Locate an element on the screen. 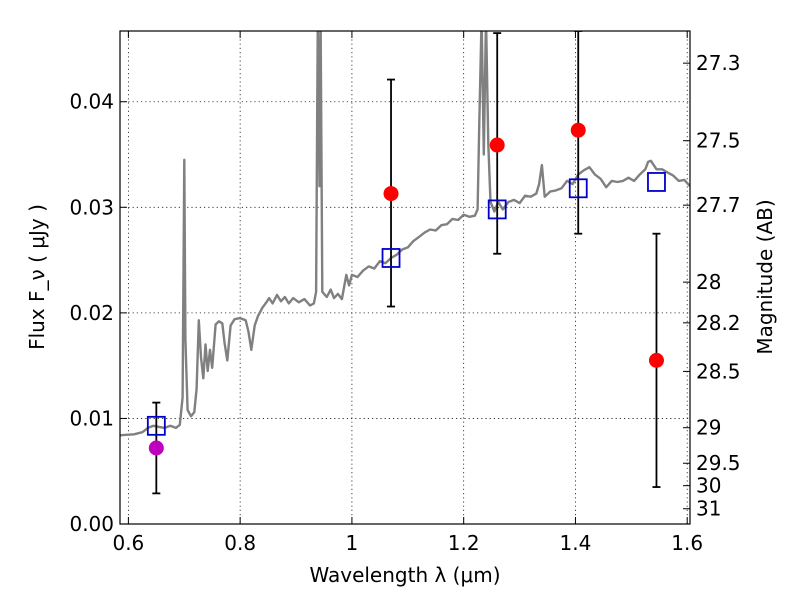  y-tick-label: 0.03 is located at coordinates (91, 207).